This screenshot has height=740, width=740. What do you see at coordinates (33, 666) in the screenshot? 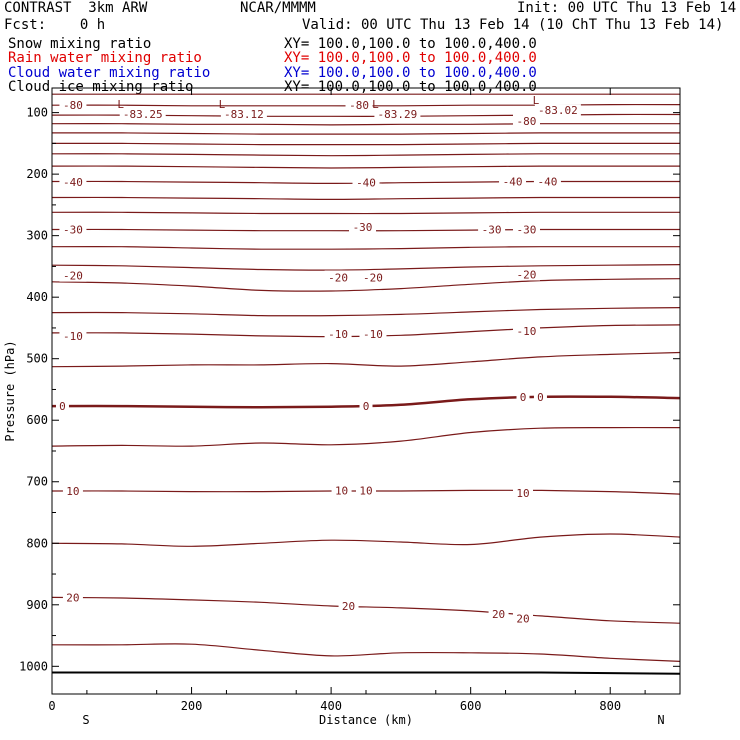
I see `y-tick-label: 1000` at bounding box center [33, 666].